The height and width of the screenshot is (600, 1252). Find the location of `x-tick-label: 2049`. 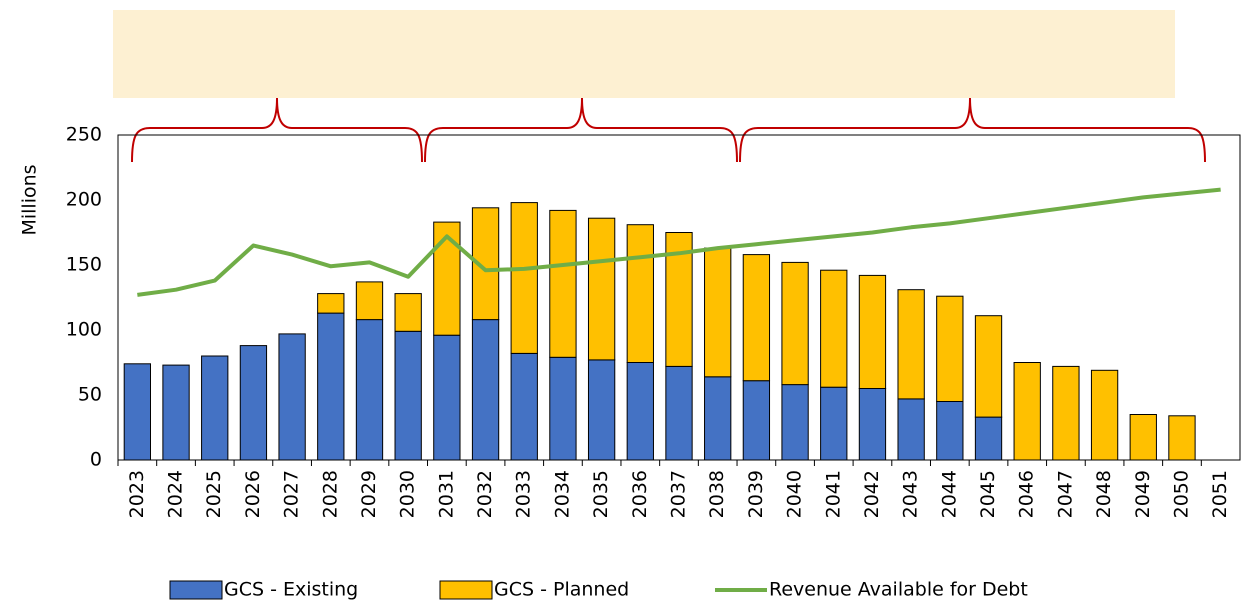

x-tick-label: 2049 is located at coordinates (1143, 494).